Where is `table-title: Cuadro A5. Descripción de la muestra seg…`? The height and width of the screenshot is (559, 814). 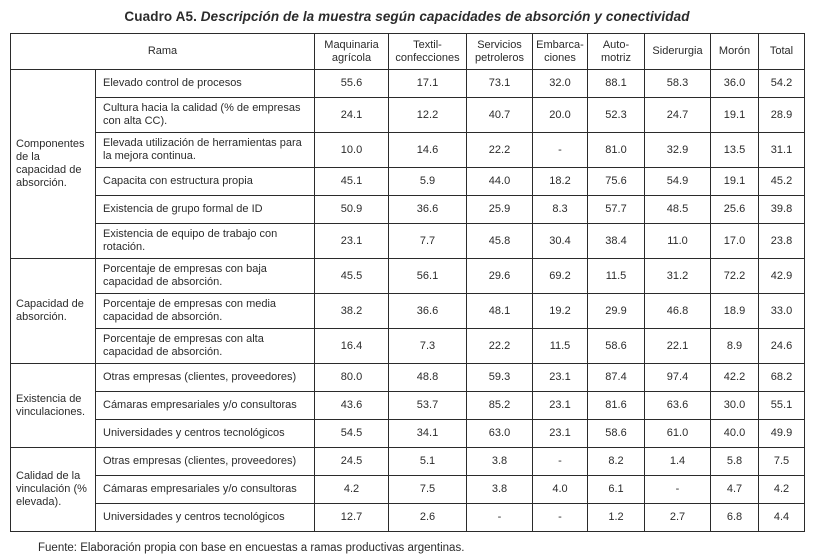
table-title: Cuadro A5. Descripción de la muestra seg… is located at coordinates (407, 16).